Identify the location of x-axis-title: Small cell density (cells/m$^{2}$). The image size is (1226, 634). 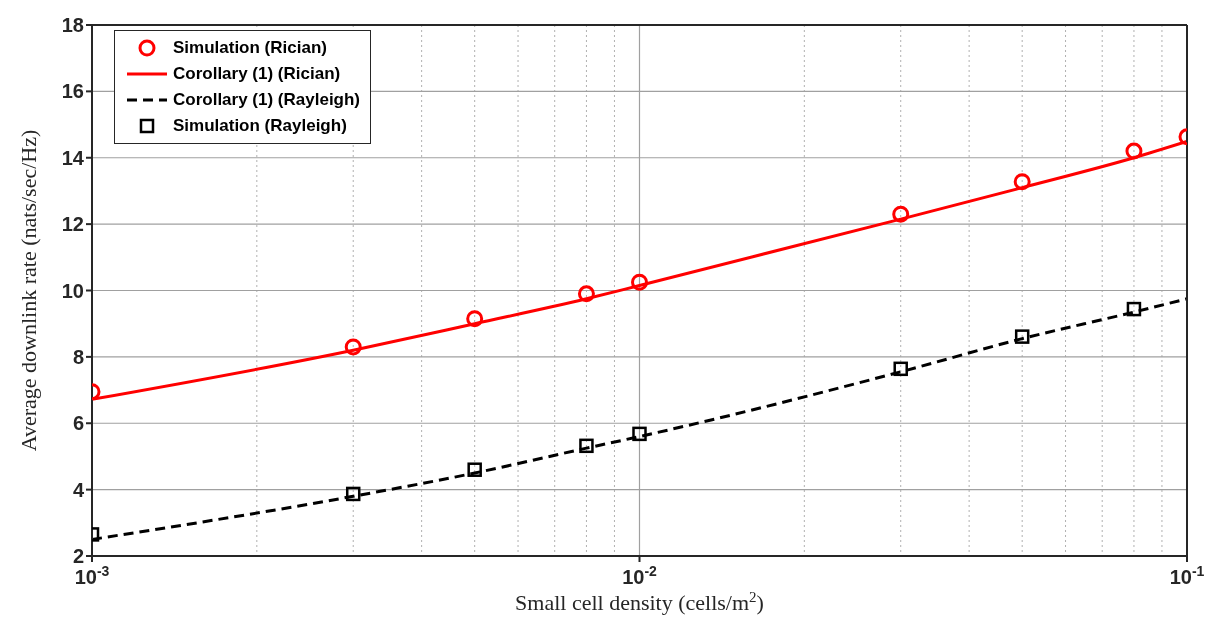
(639, 602).